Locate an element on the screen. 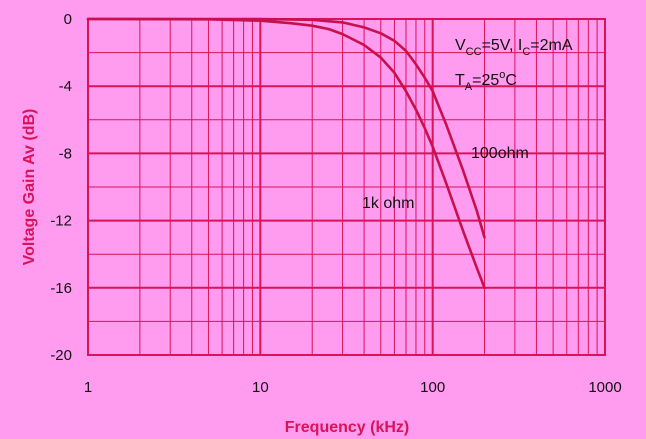 This screenshot has width=646, height=439. vcc-label: V is located at coordinates (460, 45).